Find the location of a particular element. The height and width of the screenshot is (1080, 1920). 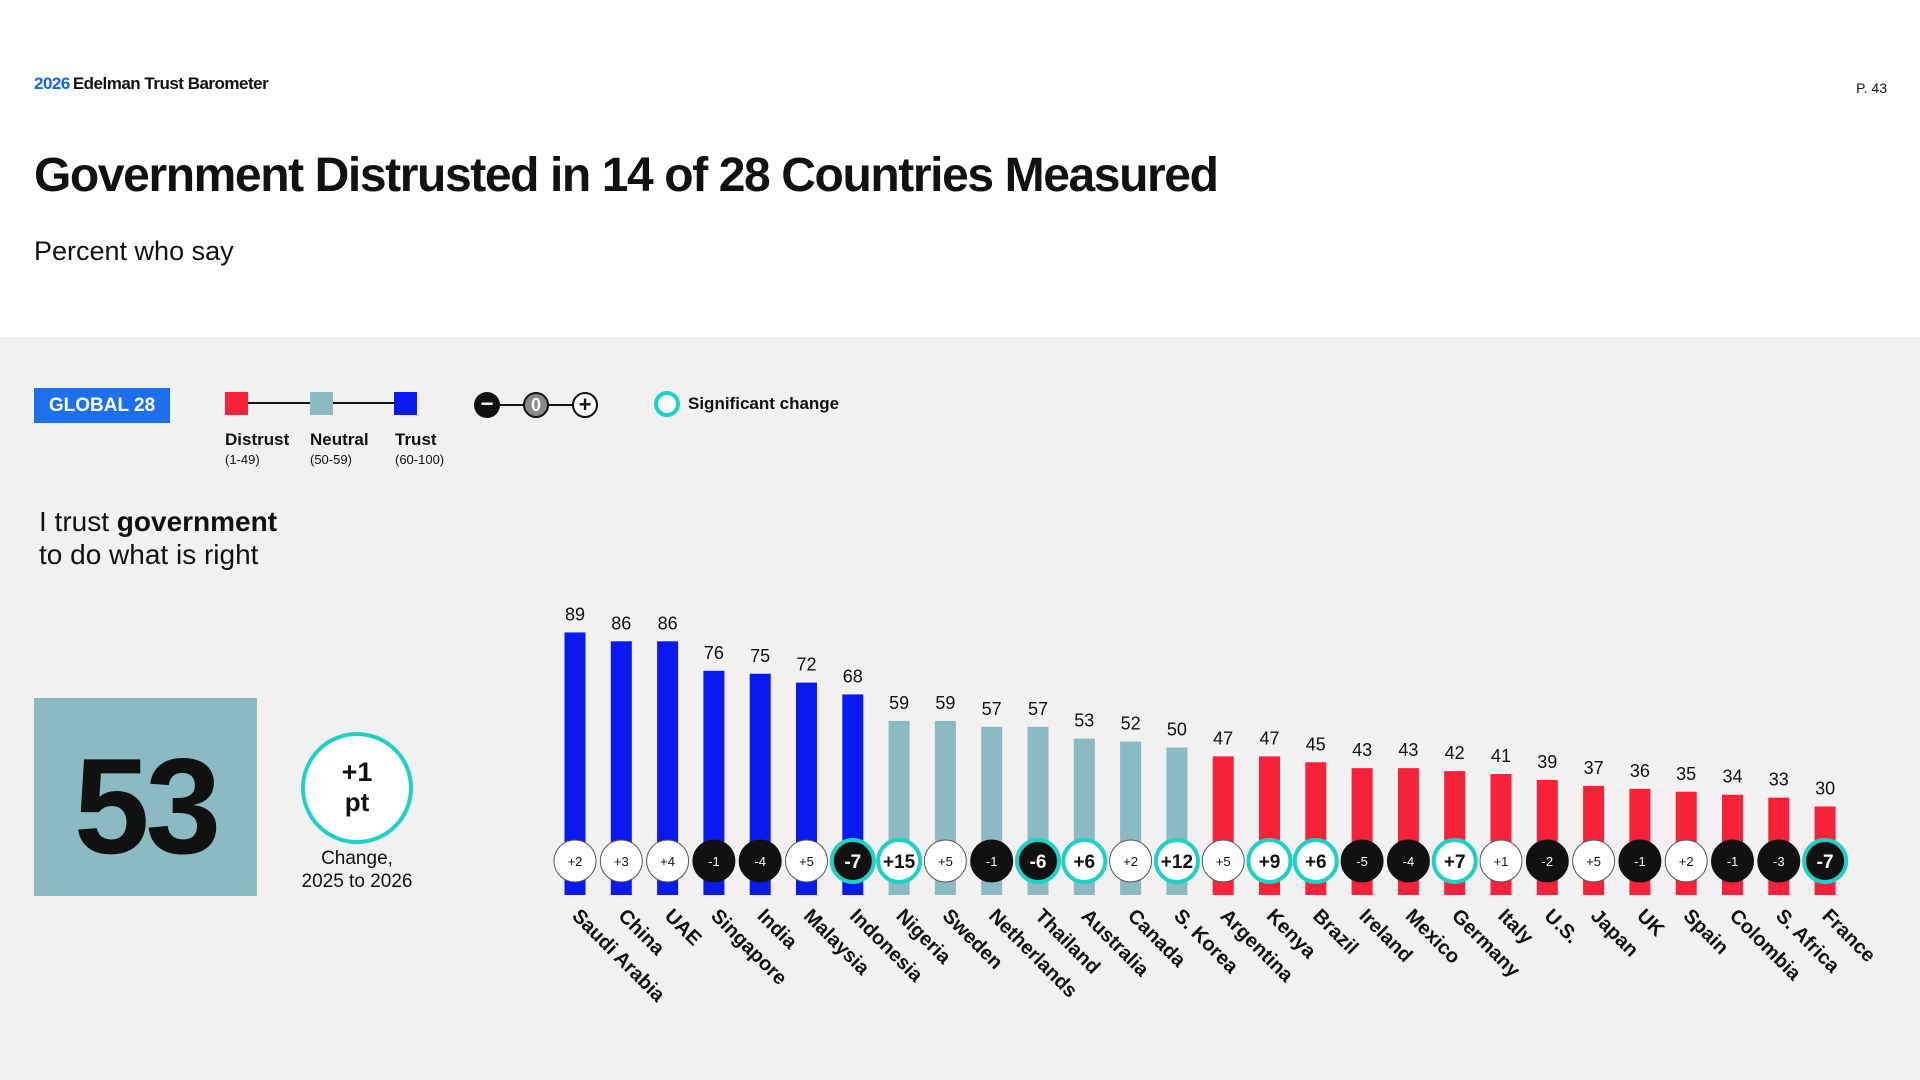

minus-icon: − is located at coordinates (487, 405).